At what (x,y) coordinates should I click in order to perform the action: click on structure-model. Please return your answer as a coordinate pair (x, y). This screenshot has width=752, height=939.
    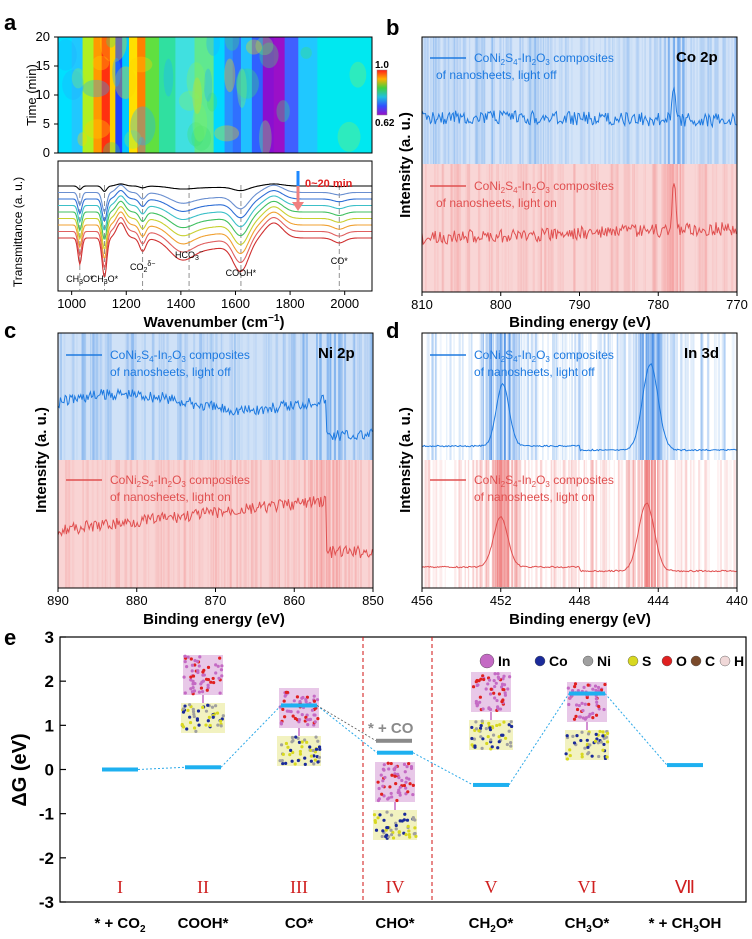
    Looking at the image, I should click on (587, 721).